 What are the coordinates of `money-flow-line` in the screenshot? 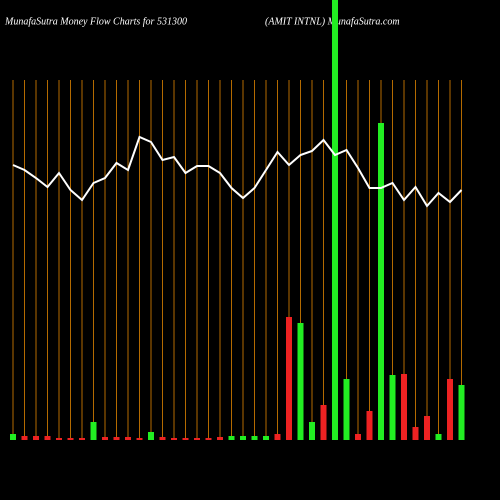 It's located at (237, 171).